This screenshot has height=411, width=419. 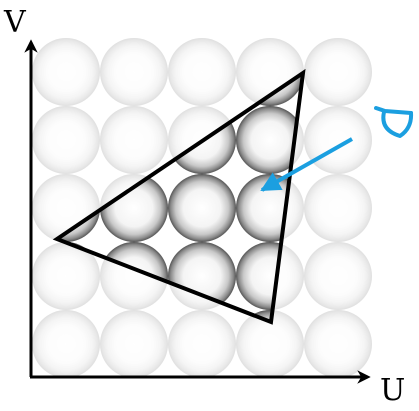 I want to click on v-axis-label: V, so click(x=15, y=22).